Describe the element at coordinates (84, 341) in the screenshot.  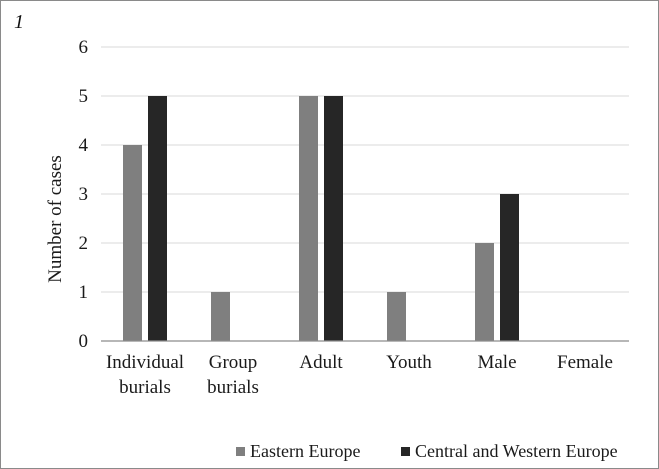
I see `y-tick-label: 0` at that location.